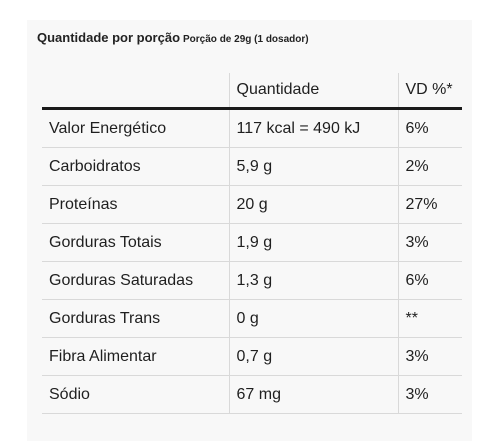  Describe the element at coordinates (135, 318) in the screenshot. I see `nutrient-name: Gorduras Trans` at that location.